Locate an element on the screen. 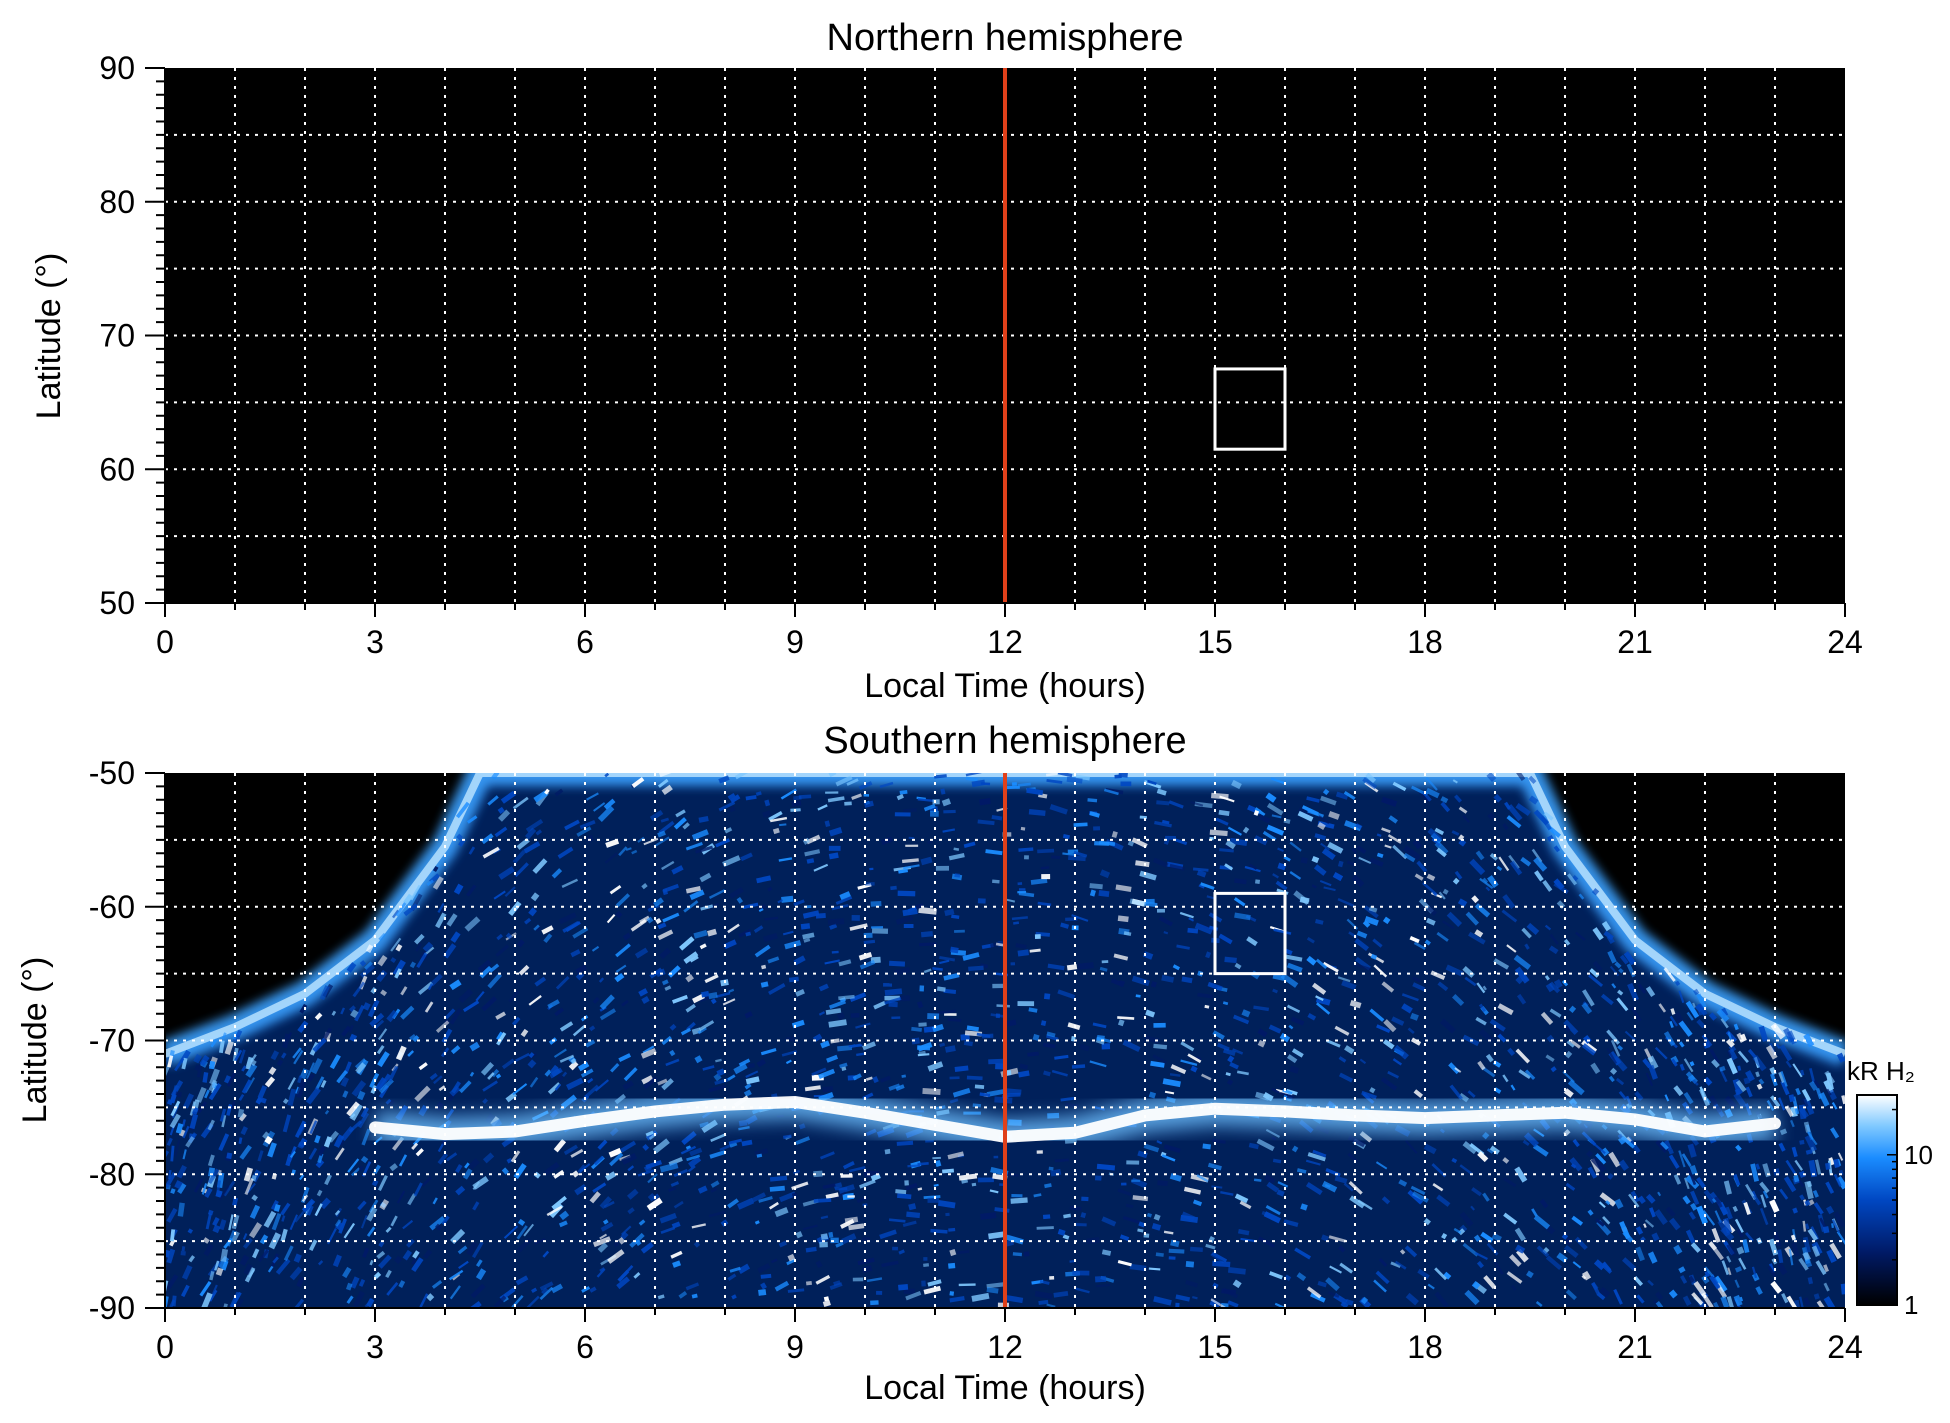 Image resolution: width=1950 pixels, height=1423 pixels. north-x-tick-label: 24 is located at coordinates (1845, 642).